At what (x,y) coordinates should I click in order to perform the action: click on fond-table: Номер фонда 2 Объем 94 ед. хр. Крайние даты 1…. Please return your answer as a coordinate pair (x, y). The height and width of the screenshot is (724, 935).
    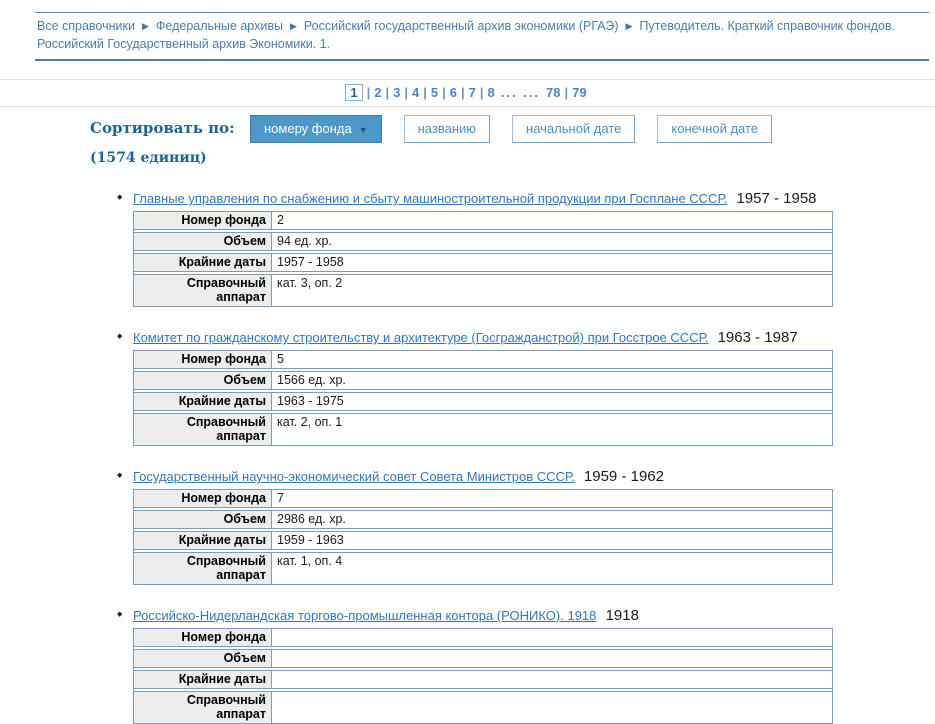
    Looking at the image, I should click on (483, 259).